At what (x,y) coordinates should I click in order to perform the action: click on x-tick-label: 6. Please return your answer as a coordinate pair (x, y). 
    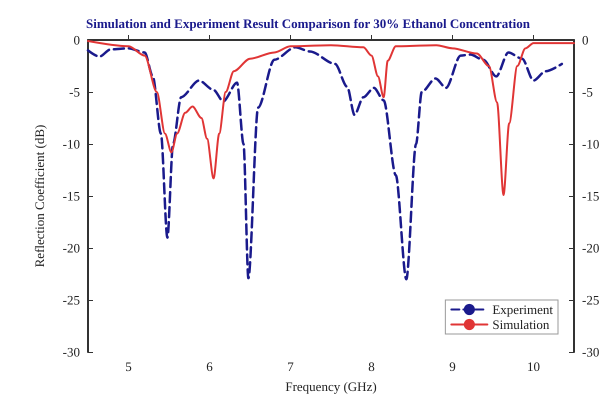
    Looking at the image, I should click on (210, 366).